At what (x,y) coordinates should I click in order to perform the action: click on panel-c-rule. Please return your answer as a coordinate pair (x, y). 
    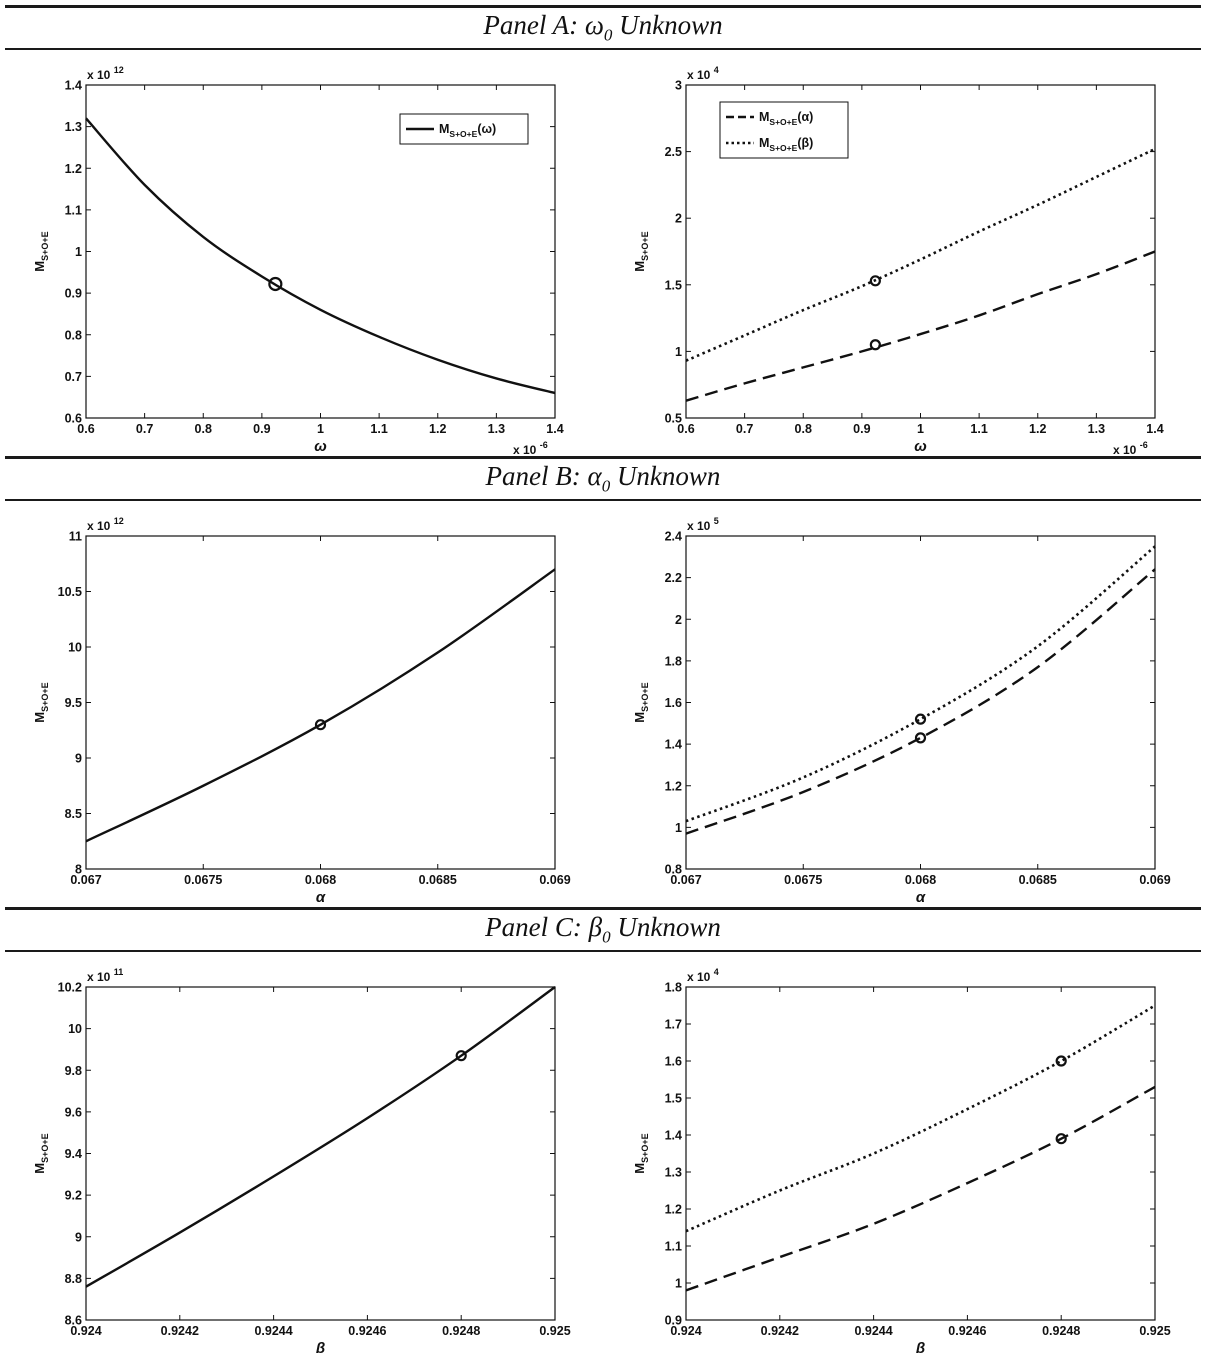
    Looking at the image, I should click on (603, 951).